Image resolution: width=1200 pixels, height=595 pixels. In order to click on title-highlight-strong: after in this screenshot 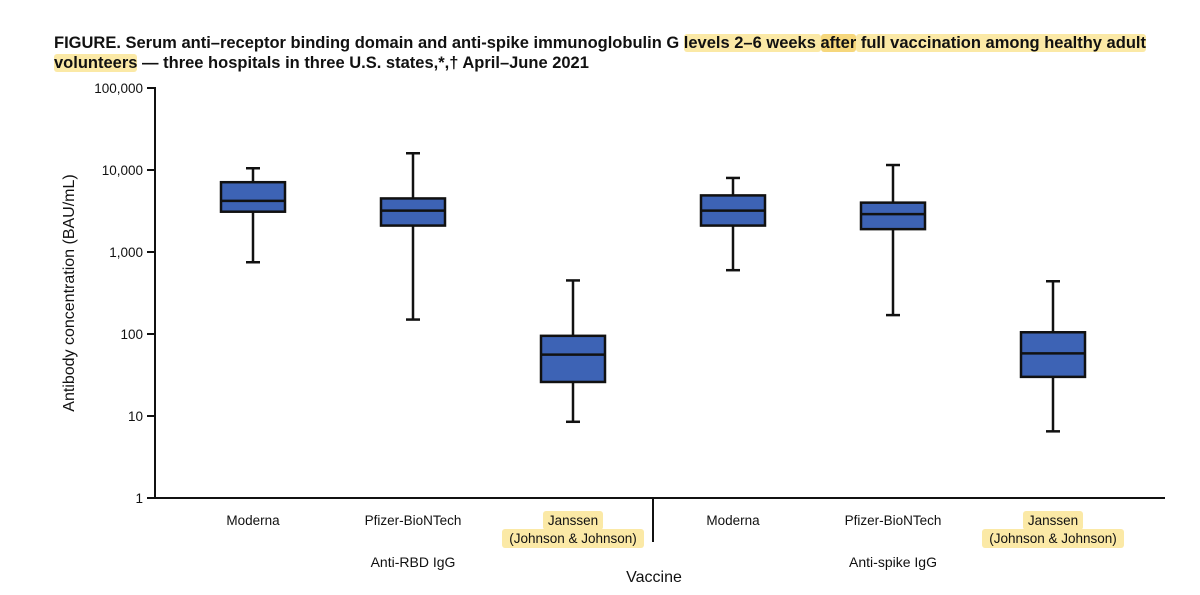, I will do `click(838, 43)`.